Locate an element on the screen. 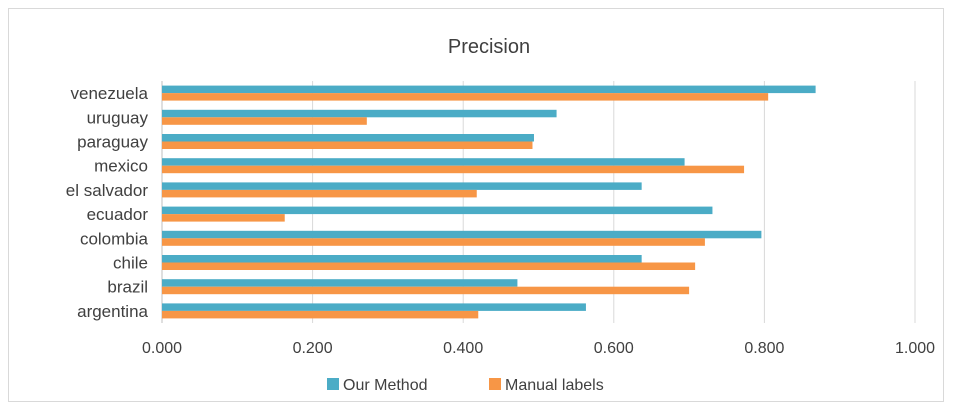  x-tick-label: 0.400 is located at coordinates (463, 348).